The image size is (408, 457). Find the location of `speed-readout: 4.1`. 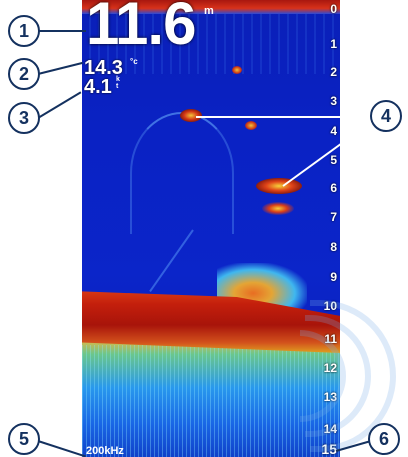

speed-readout: 4.1 is located at coordinates (98, 87).